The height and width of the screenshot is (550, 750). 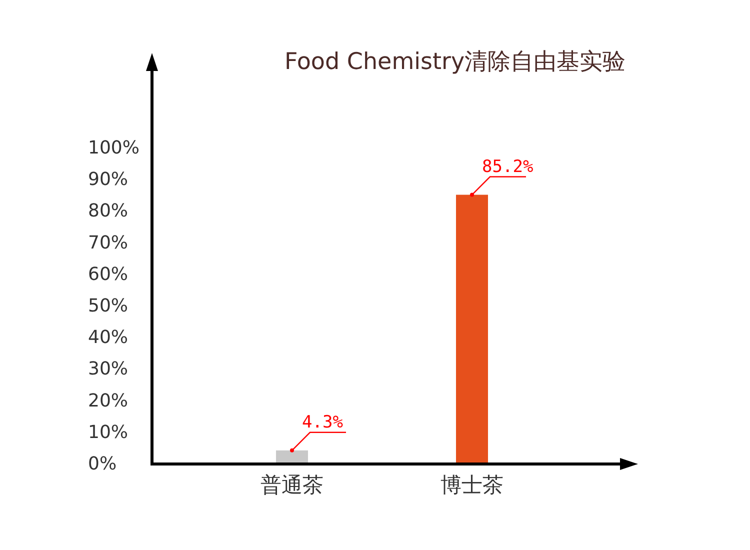 I want to click on y-tick-label: 20%, so click(x=108, y=401).